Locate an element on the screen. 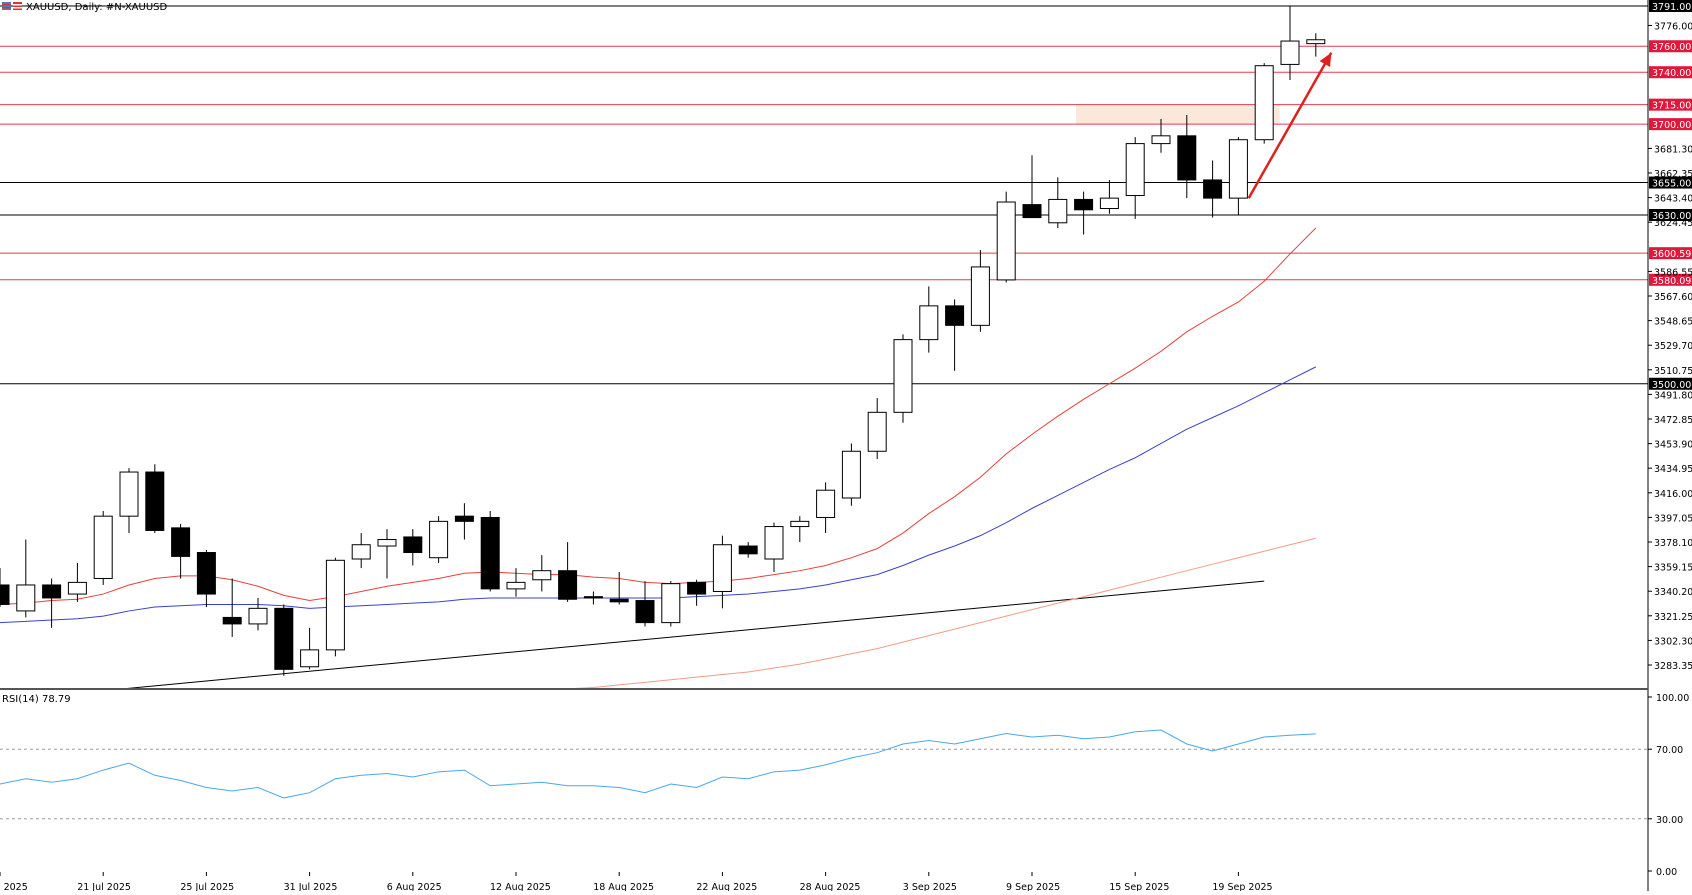 The width and height of the screenshot is (1692, 895). price-tick-label: 3662.35 is located at coordinates (1673, 174).